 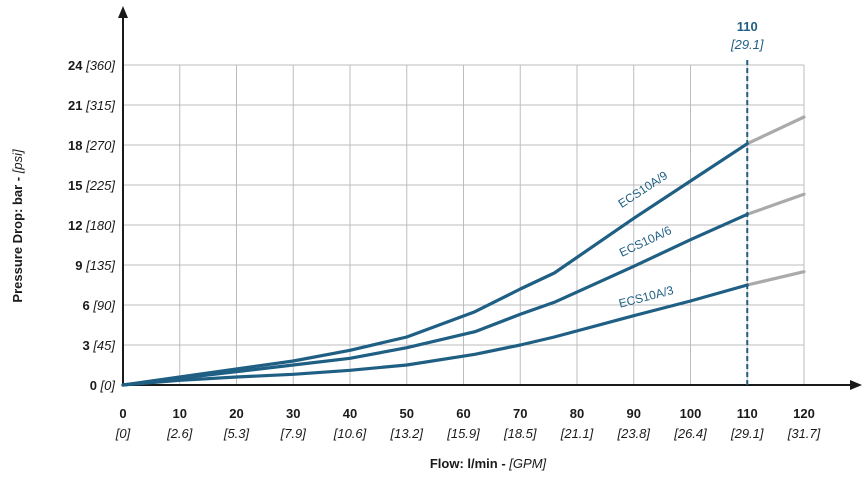 I want to click on y-tick-label: 6 [90], so click(x=98, y=305).